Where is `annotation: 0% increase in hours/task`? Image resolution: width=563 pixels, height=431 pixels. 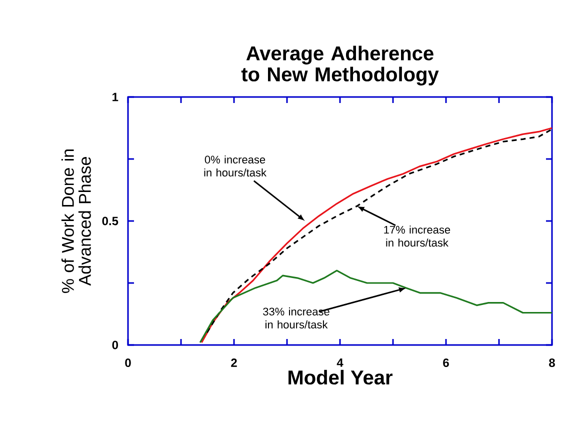
annotation: 0% increase in hours/task is located at coordinates (235, 166).